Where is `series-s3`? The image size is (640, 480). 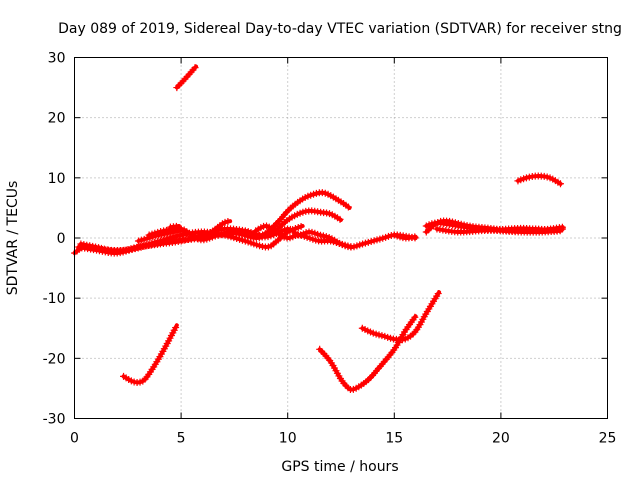
series-s3 is located at coordinates (190, 240).